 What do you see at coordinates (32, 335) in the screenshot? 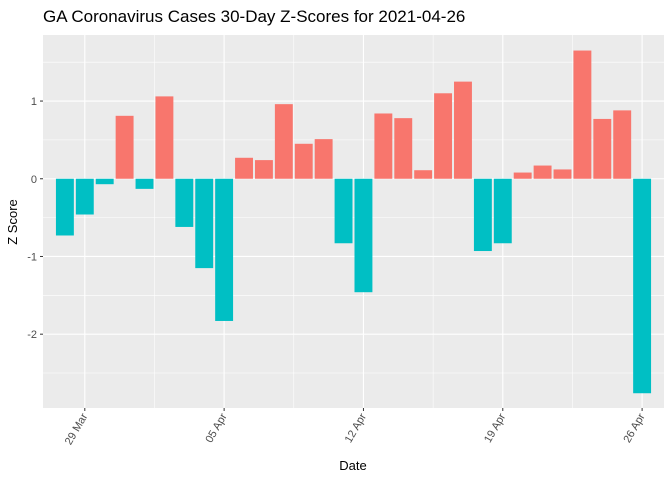
I see `y-tick-label: -2` at bounding box center [32, 335].